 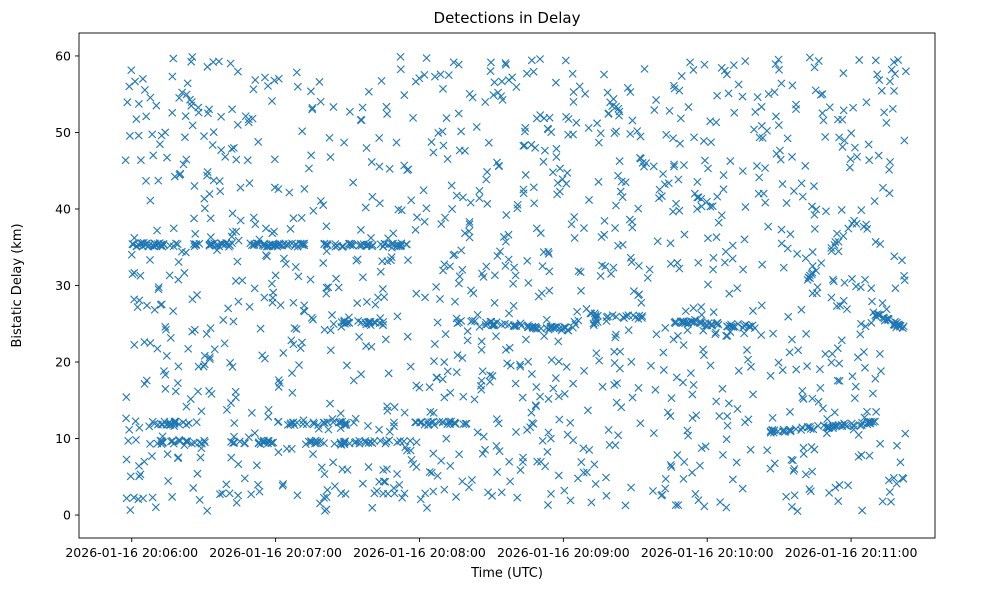 What do you see at coordinates (563, 552) in the screenshot?
I see `x-tick-label: 2026-01-16 20:09:00` at bounding box center [563, 552].